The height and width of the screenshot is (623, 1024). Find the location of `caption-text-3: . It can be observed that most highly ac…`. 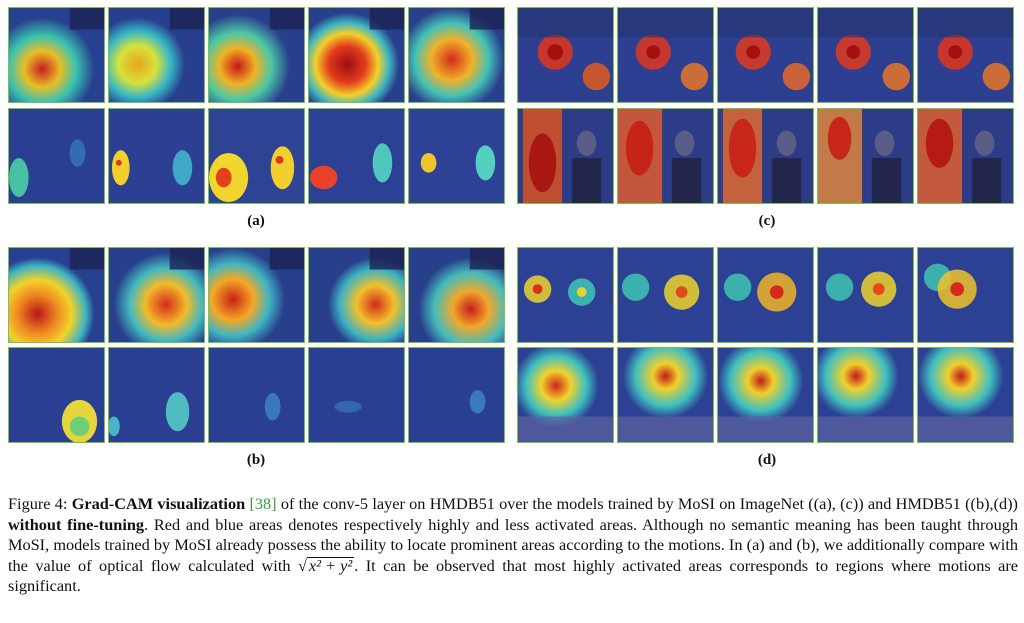

caption-text-3: . It can be observed that most highly ac… is located at coordinates (513, 575).